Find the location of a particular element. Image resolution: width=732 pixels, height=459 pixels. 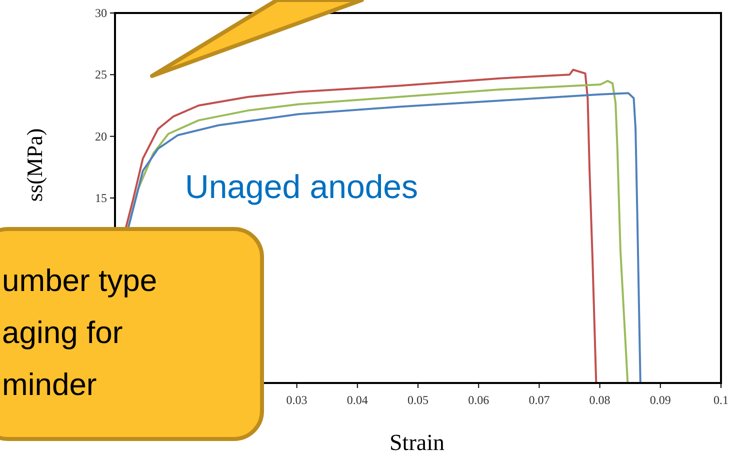

x-tick-label: 0.03 is located at coordinates (297, 400).